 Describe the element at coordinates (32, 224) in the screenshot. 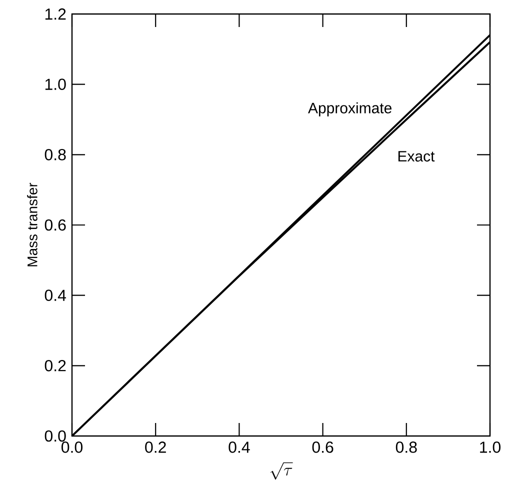

I see `y-axis-title: Mass transfer` at that location.